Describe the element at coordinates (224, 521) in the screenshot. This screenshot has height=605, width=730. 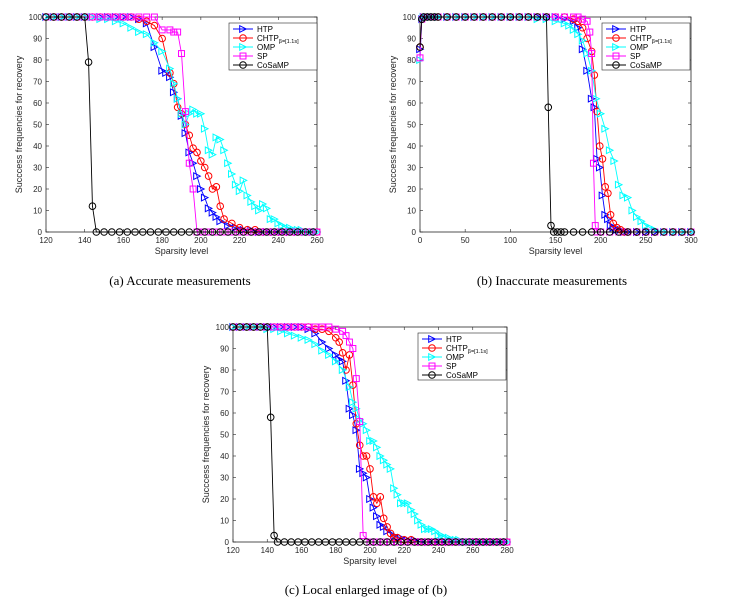
I see `y-tick-label: 10` at that location.